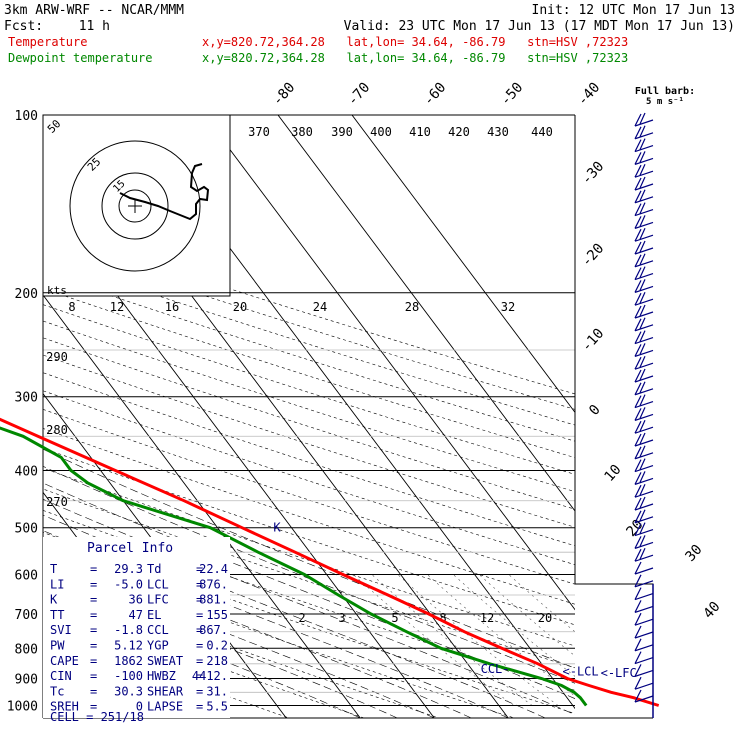 The width and height of the screenshot is (740, 740). Describe the element at coordinates (612, 473) in the screenshot. I see `temp-tick-9: 10` at that location.